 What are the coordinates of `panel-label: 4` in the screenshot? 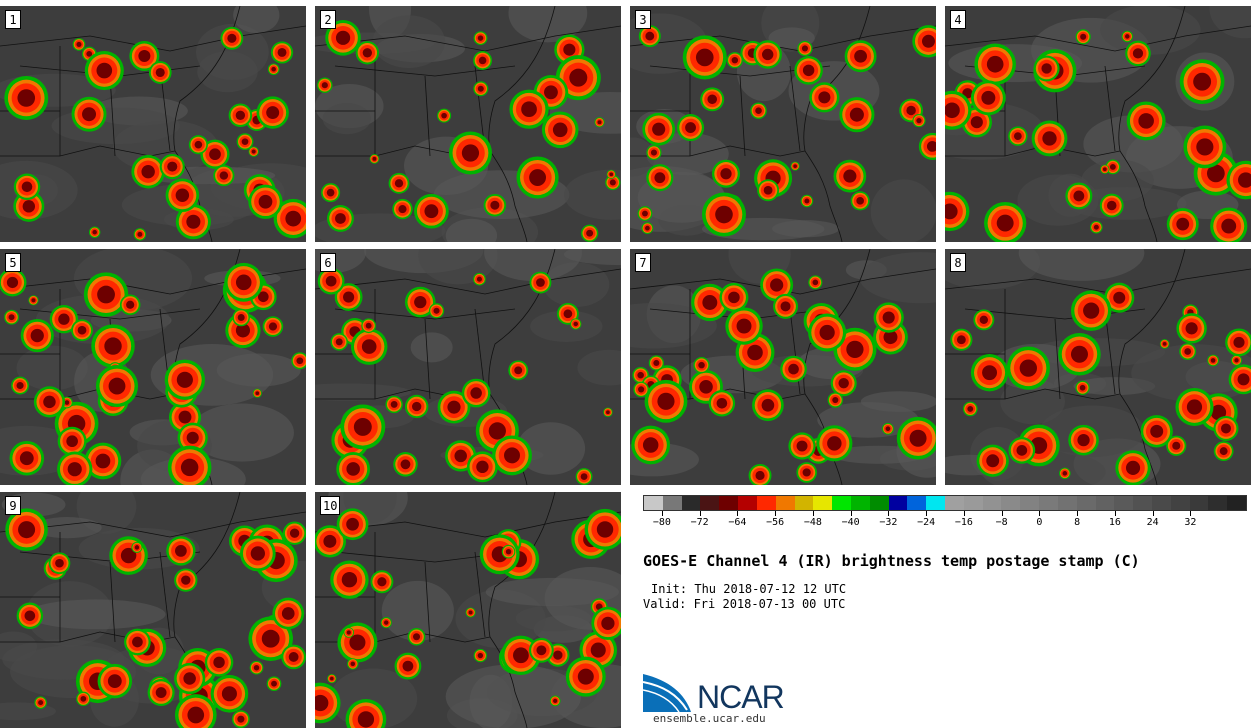 It's located at (958, 19).